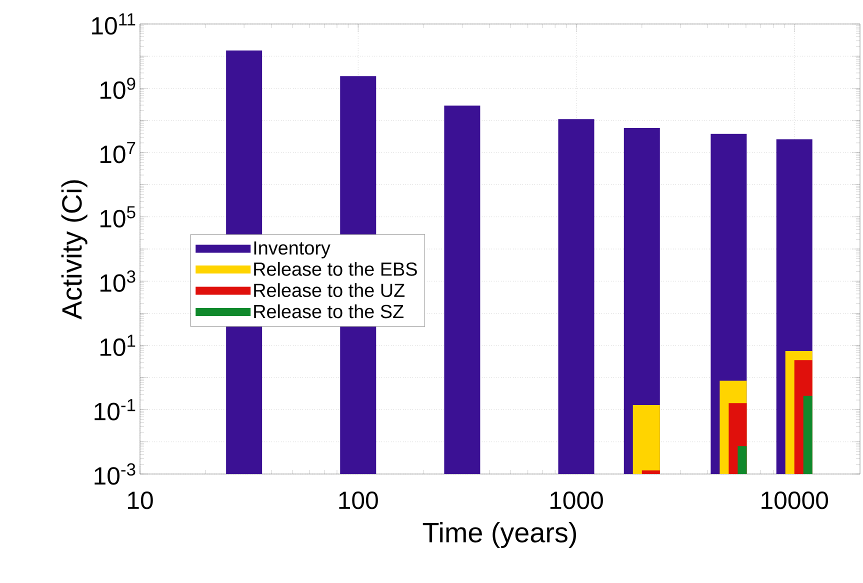 The height and width of the screenshot is (583, 863). Describe the element at coordinates (115, 474) in the screenshot. I see `y-tick-label: 10$^{-3}$` at that location.